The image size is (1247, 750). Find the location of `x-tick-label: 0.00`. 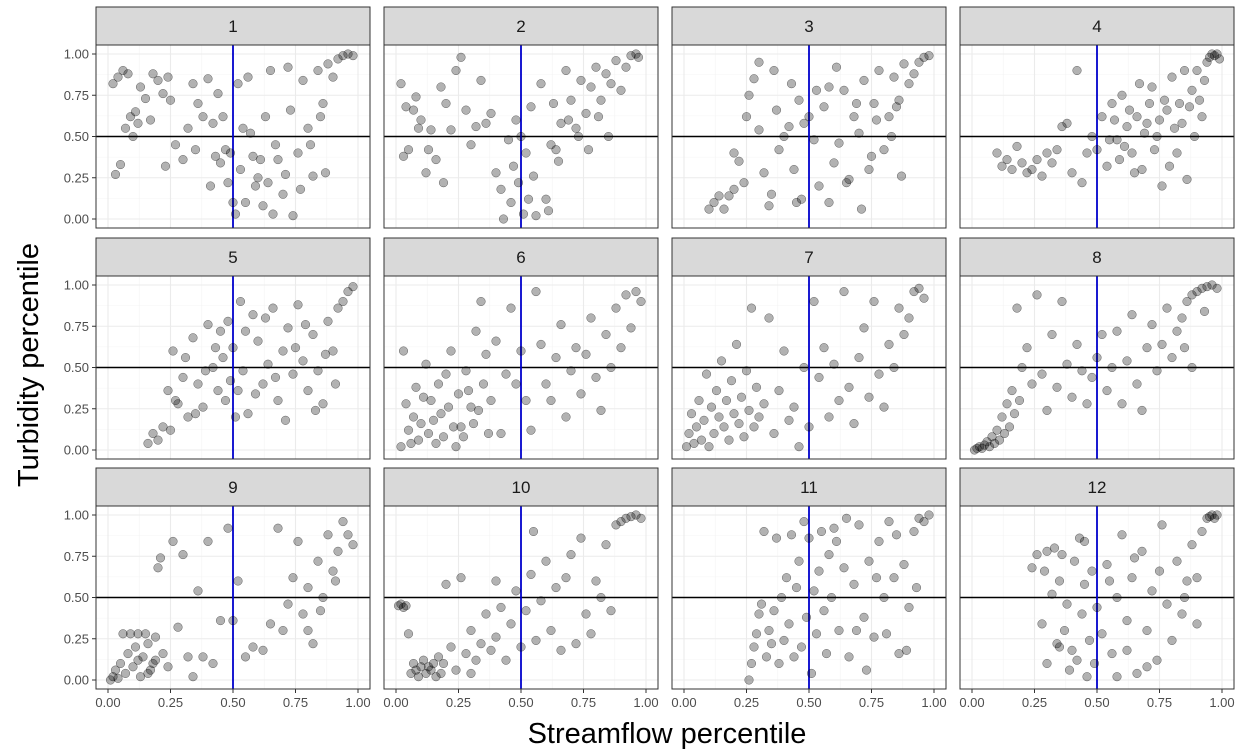

x-tick-label: 0.00 is located at coordinates (971, 702).